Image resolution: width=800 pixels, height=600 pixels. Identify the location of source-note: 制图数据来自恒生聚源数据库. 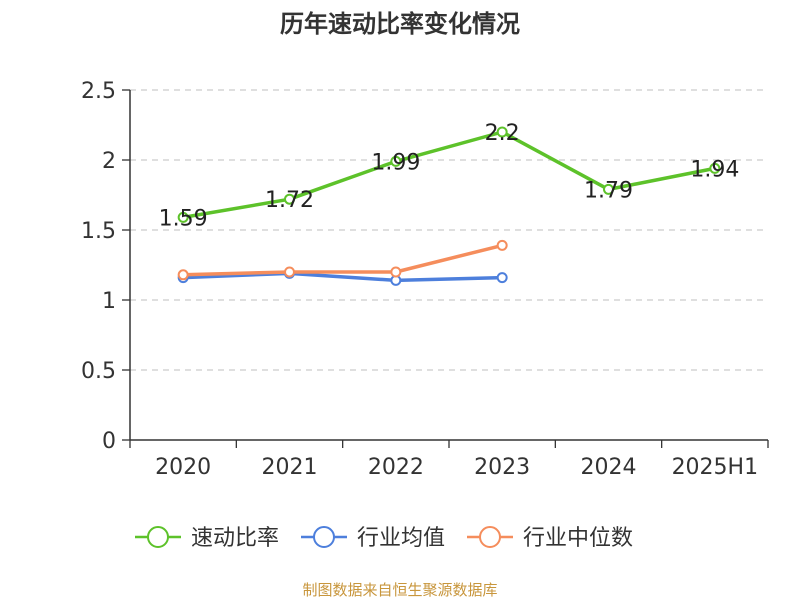
(399, 590).